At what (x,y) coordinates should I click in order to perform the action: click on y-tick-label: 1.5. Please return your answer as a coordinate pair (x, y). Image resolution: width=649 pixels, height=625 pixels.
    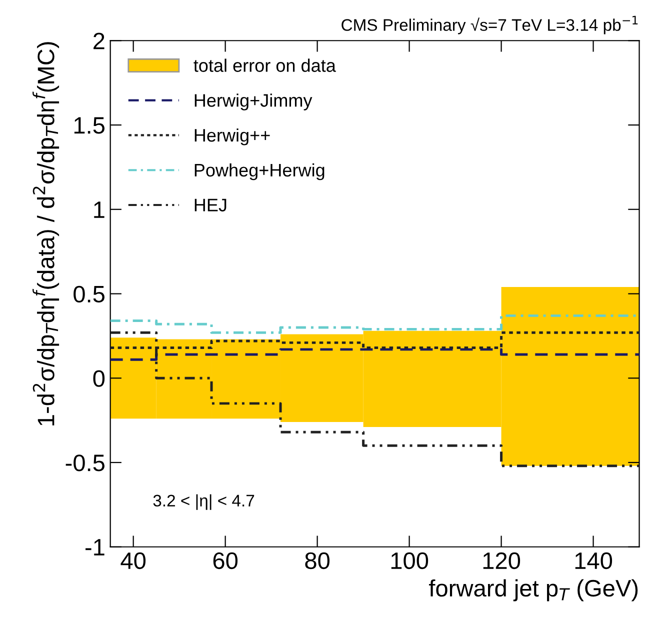
    Looking at the image, I should click on (89, 125).